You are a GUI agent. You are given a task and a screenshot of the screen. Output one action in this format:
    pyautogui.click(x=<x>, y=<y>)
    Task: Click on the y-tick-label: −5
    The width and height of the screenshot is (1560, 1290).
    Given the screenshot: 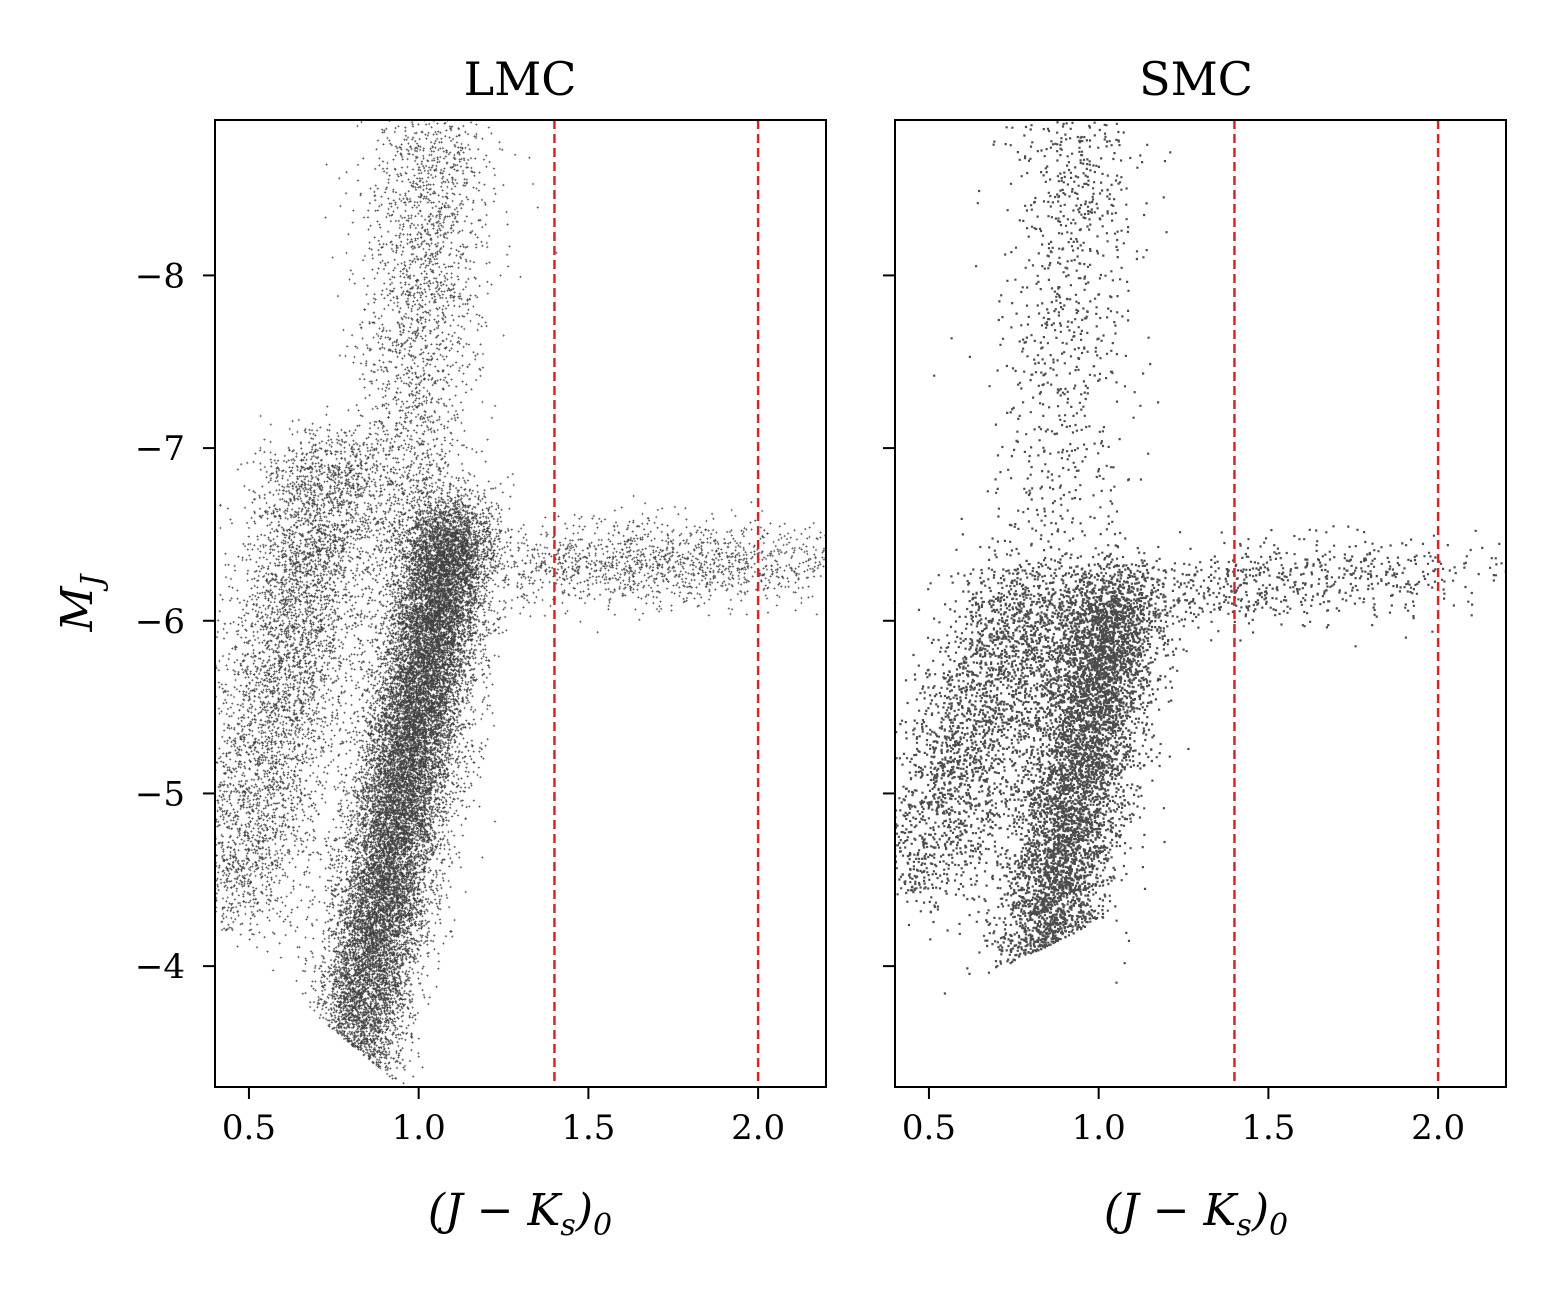 What is the action you would take?
    pyautogui.click(x=160, y=794)
    